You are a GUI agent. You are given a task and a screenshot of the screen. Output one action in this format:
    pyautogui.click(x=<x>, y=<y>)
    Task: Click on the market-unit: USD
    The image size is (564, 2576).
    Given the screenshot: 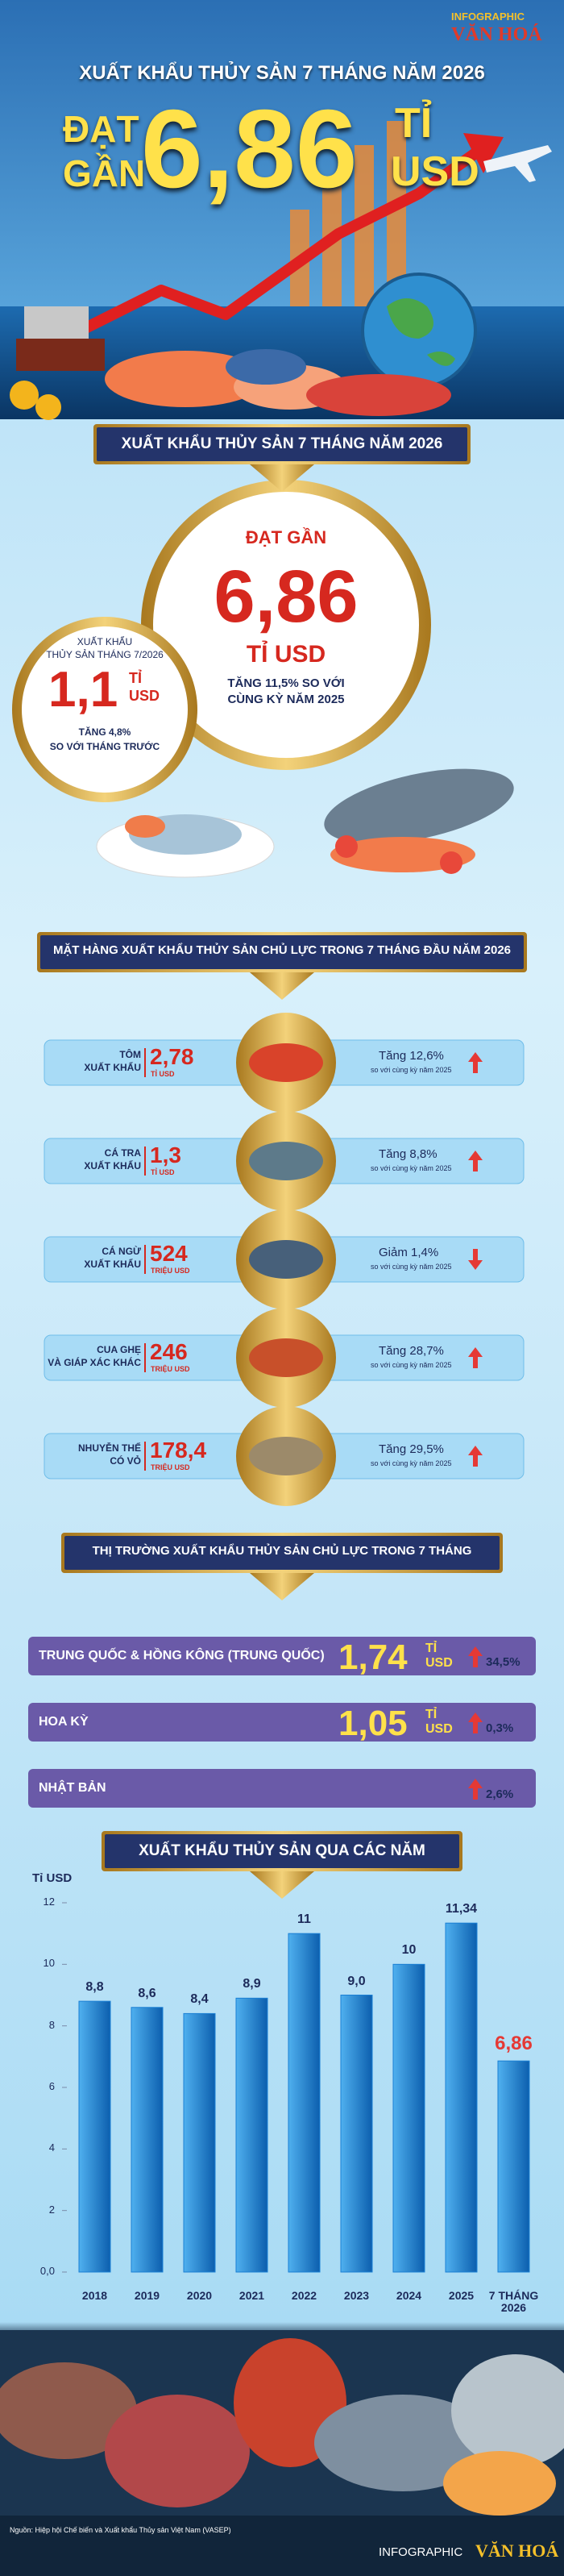 What is the action you would take?
    pyautogui.click(x=439, y=1729)
    